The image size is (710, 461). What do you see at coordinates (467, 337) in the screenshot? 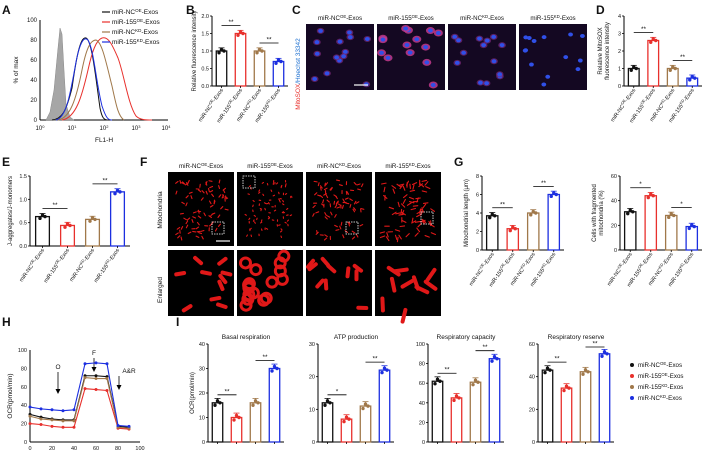
I see `panel-i-title: Respiratory capacity` at bounding box center [467, 337].